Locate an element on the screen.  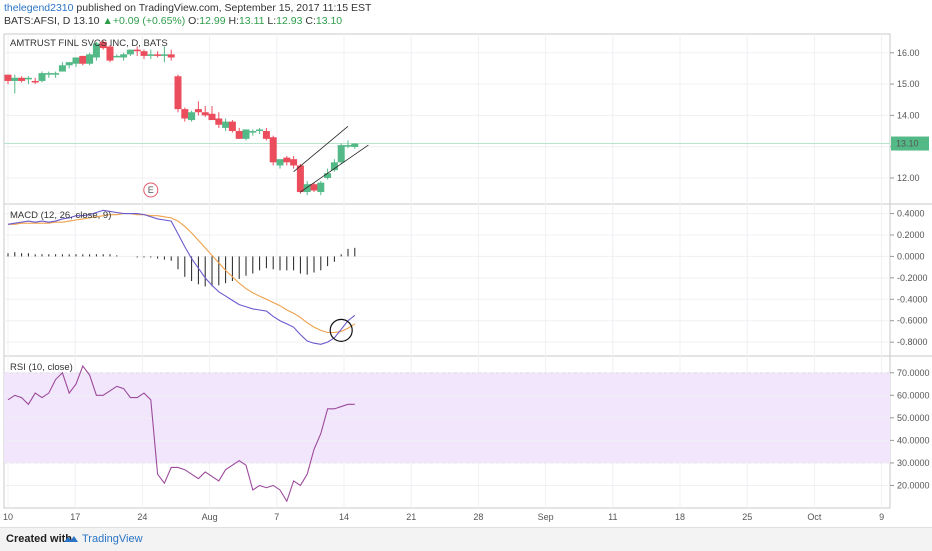
x-tick-label: 17 is located at coordinates (75, 517).